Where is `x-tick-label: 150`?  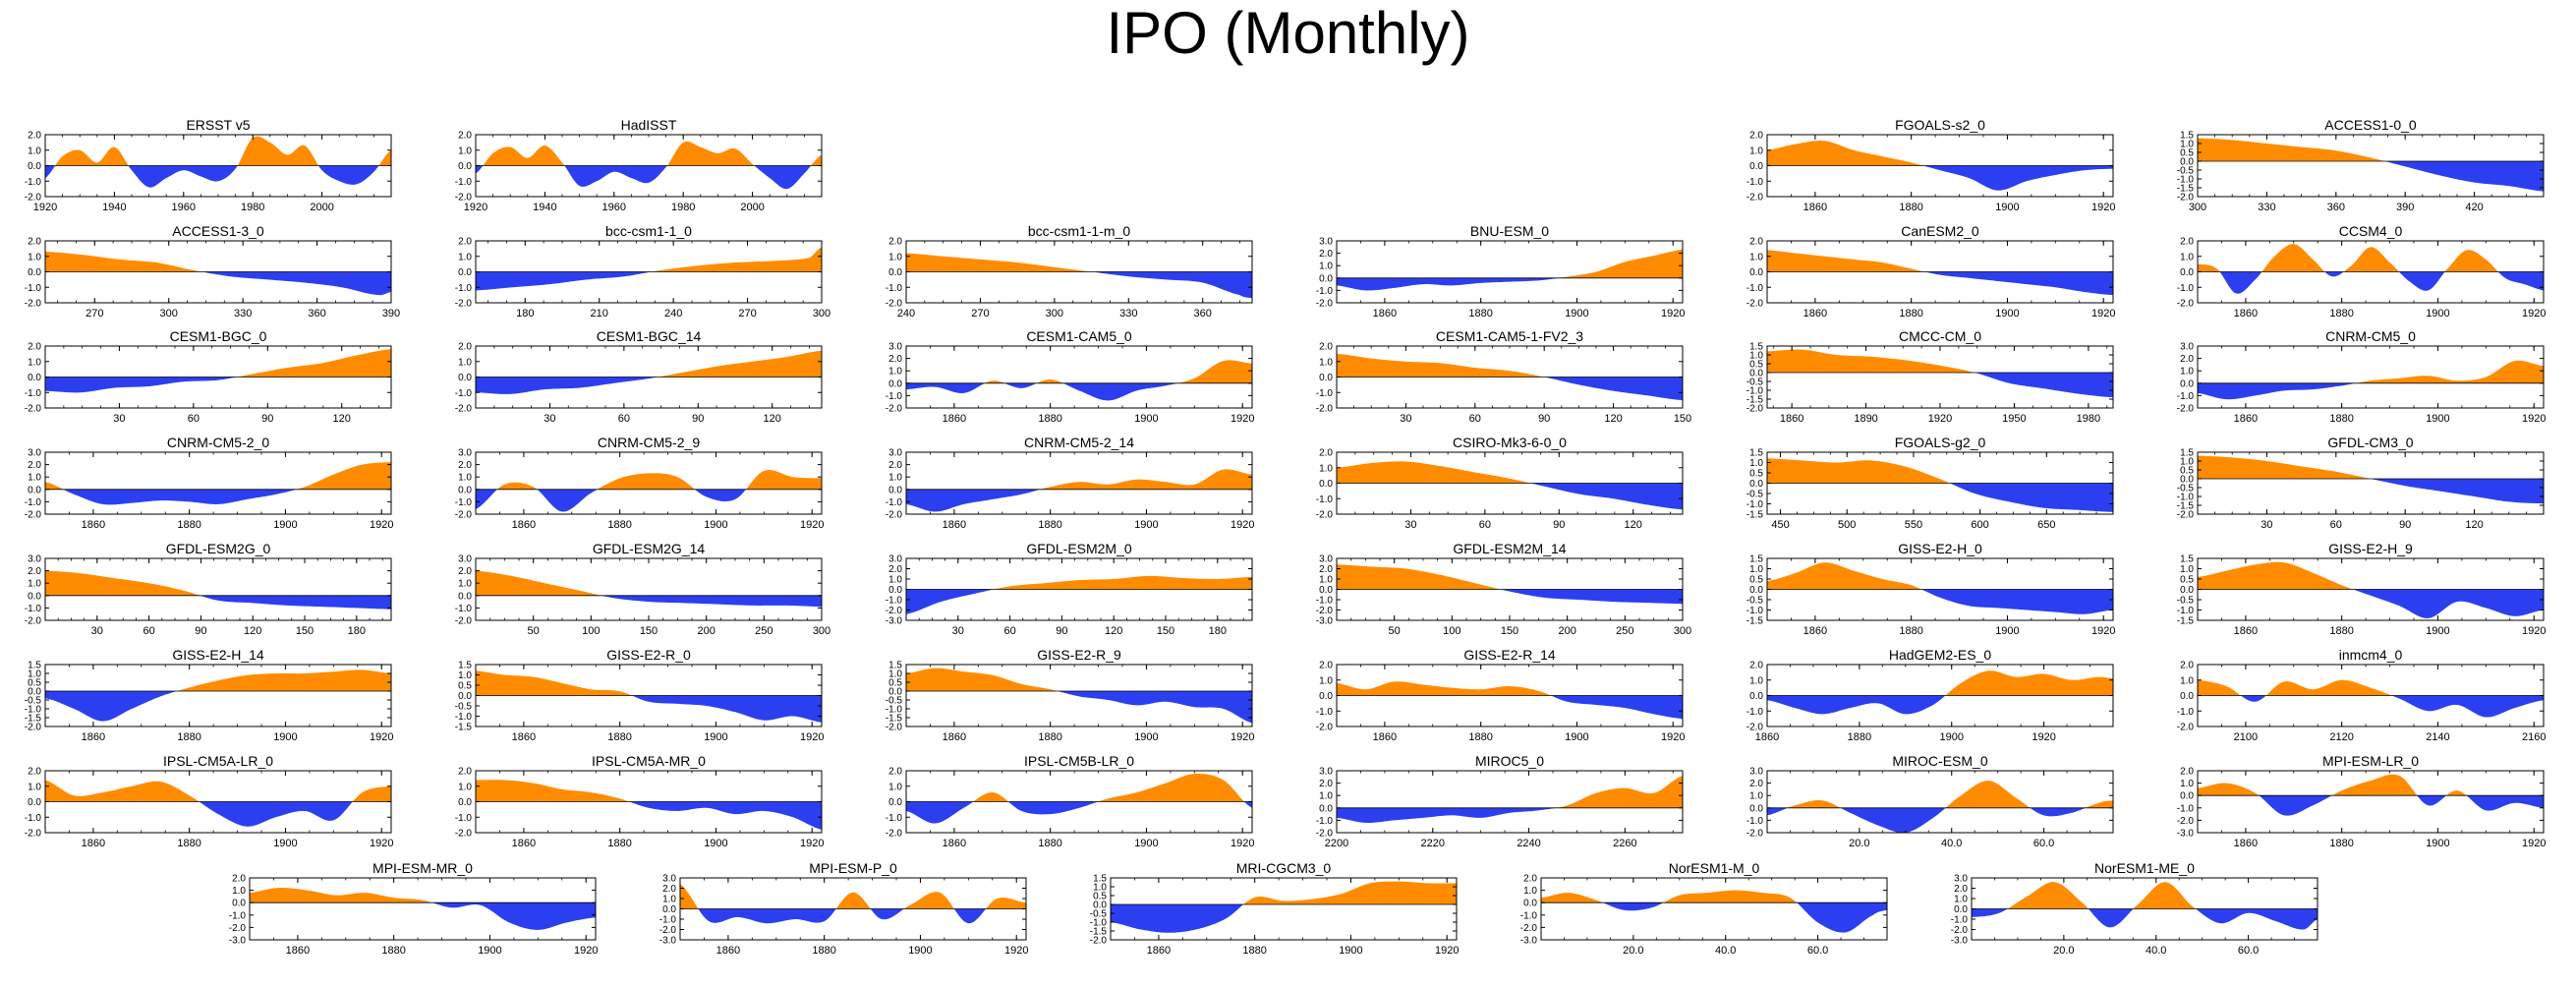 x-tick-label: 150 is located at coordinates (1509, 631).